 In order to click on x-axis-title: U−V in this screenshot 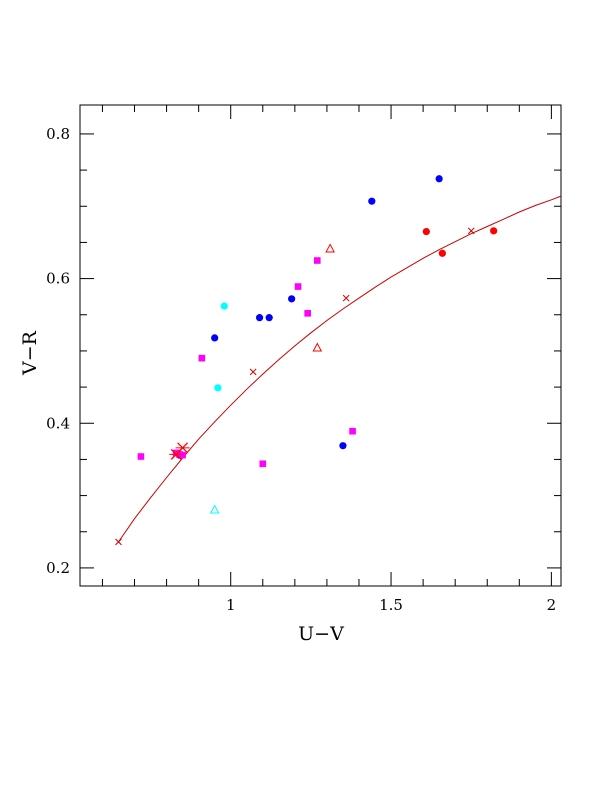, I will do `click(321, 634)`.